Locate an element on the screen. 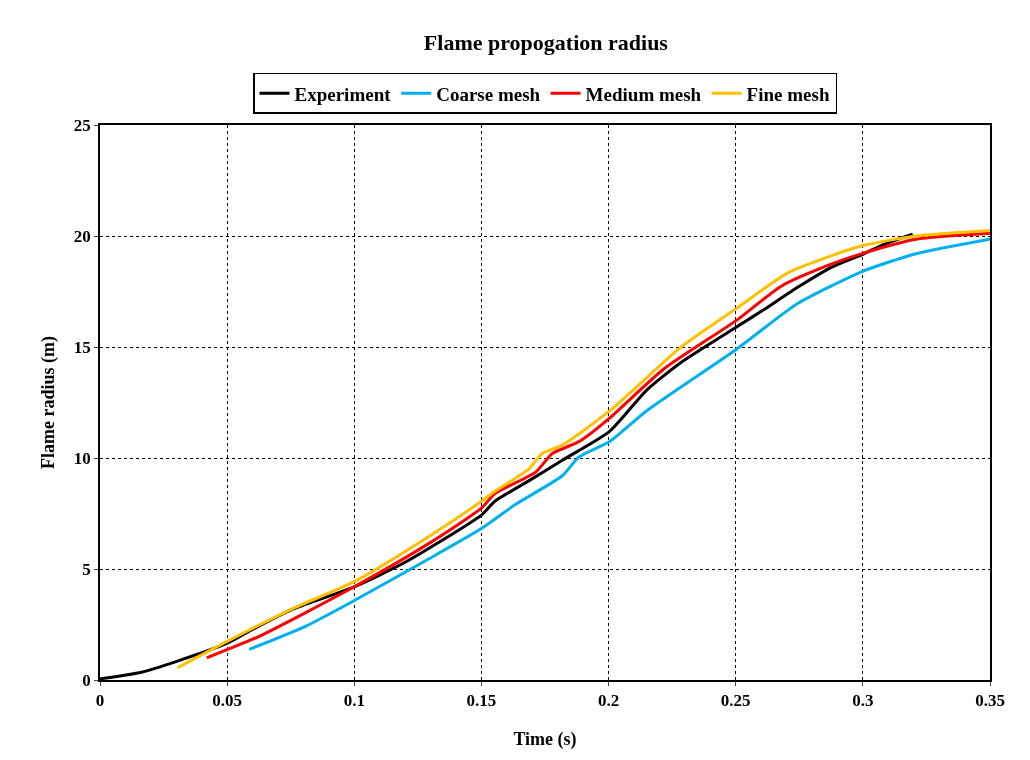 This screenshot has width=1030, height=760. chart-title: Flame propogation radius is located at coordinates (546, 42).